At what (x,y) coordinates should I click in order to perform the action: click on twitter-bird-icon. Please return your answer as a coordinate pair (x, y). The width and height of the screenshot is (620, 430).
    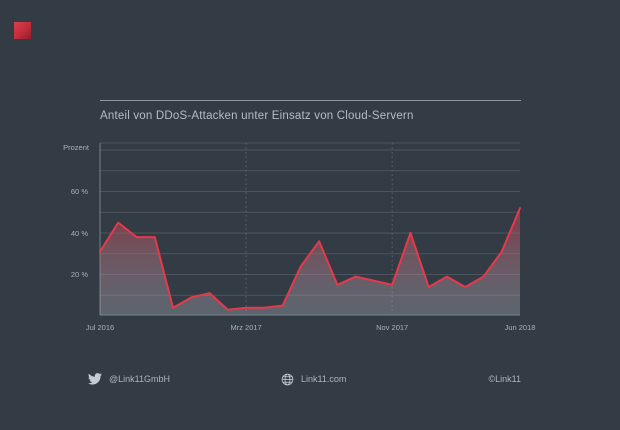
    Looking at the image, I should click on (95, 379).